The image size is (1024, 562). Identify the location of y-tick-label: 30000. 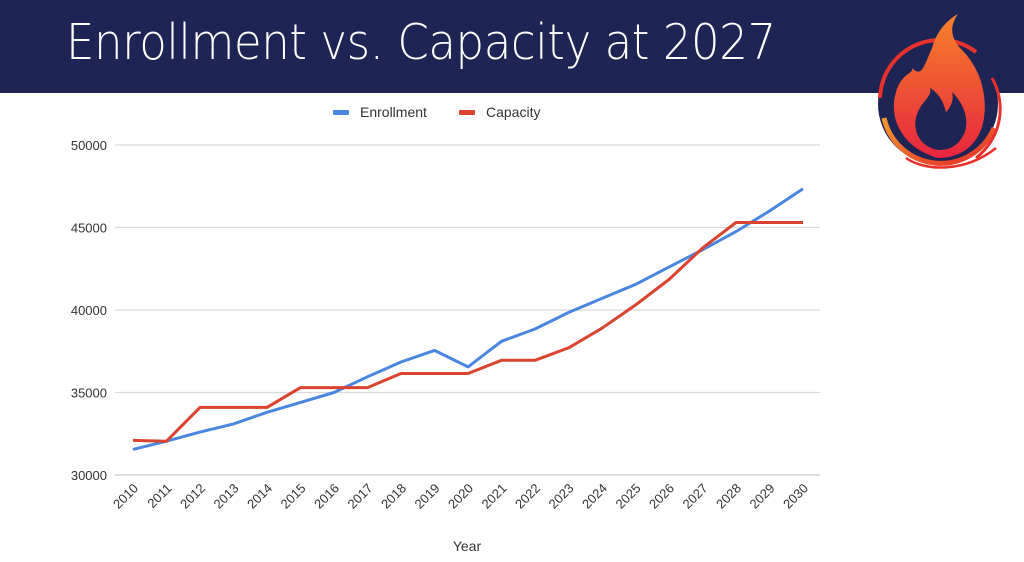
(89, 475).